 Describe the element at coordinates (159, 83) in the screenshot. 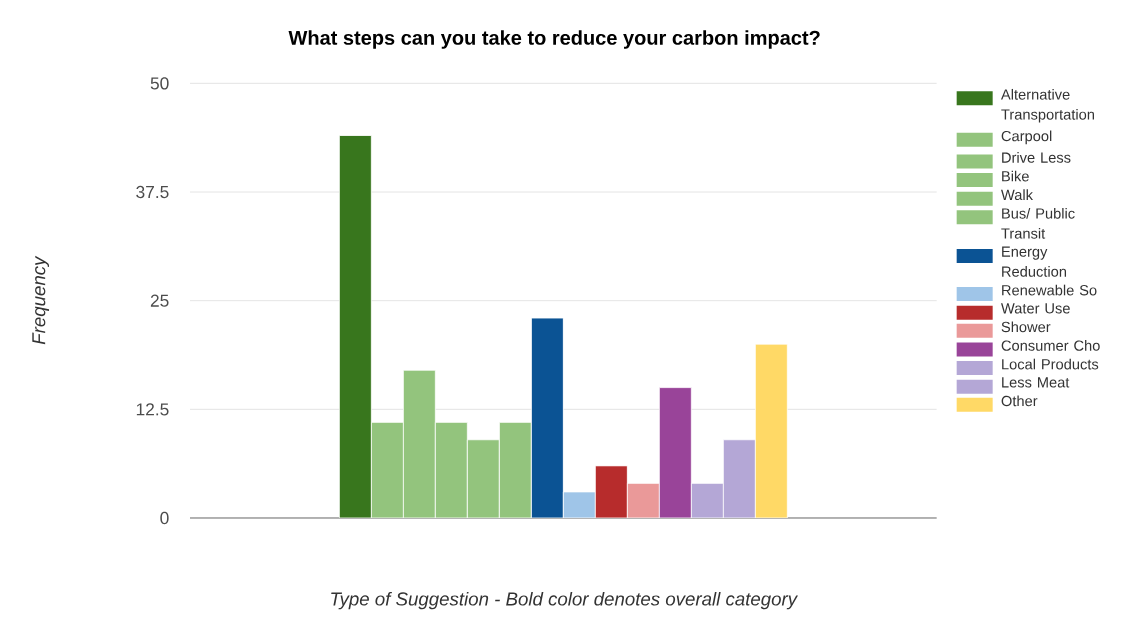

I see `y-tick-label: 50` at that location.